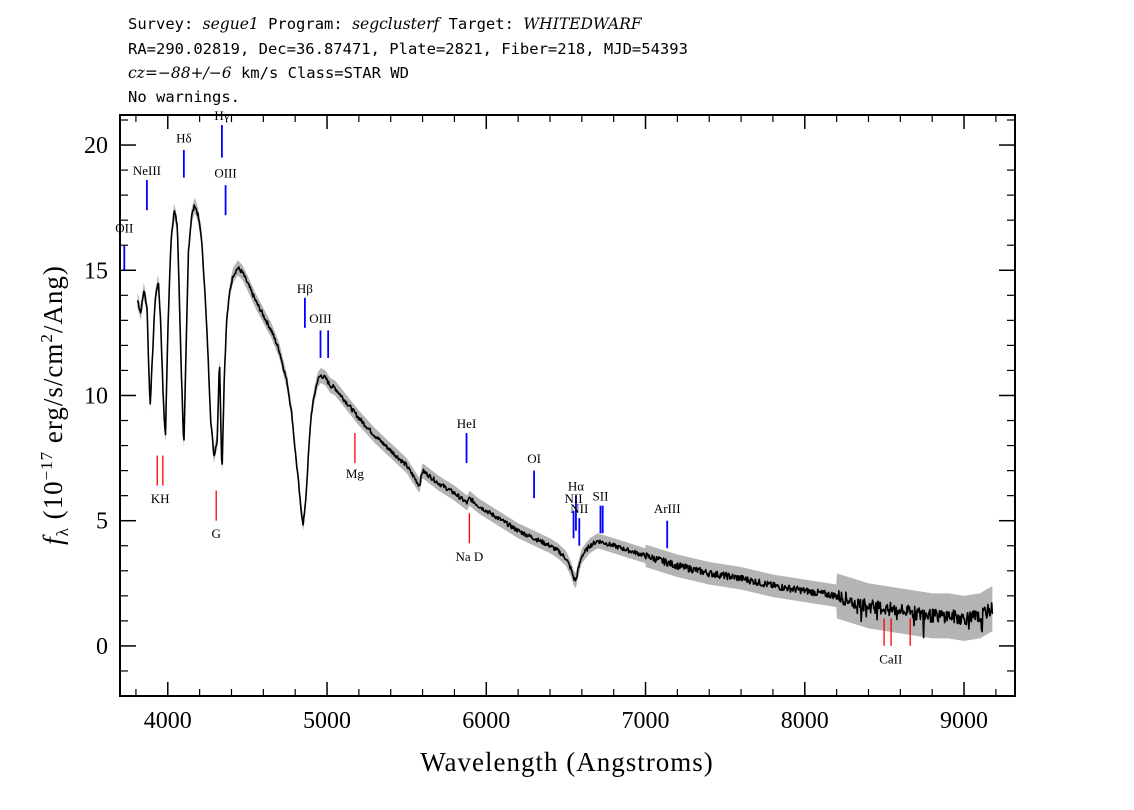 Image resolution: width=1134 pixels, height=810 pixels. Describe the element at coordinates (54, 405) in the screenshot. I see `y-axis-label: fλ (10−17 erg/s/cm2/Ang)` at that location.